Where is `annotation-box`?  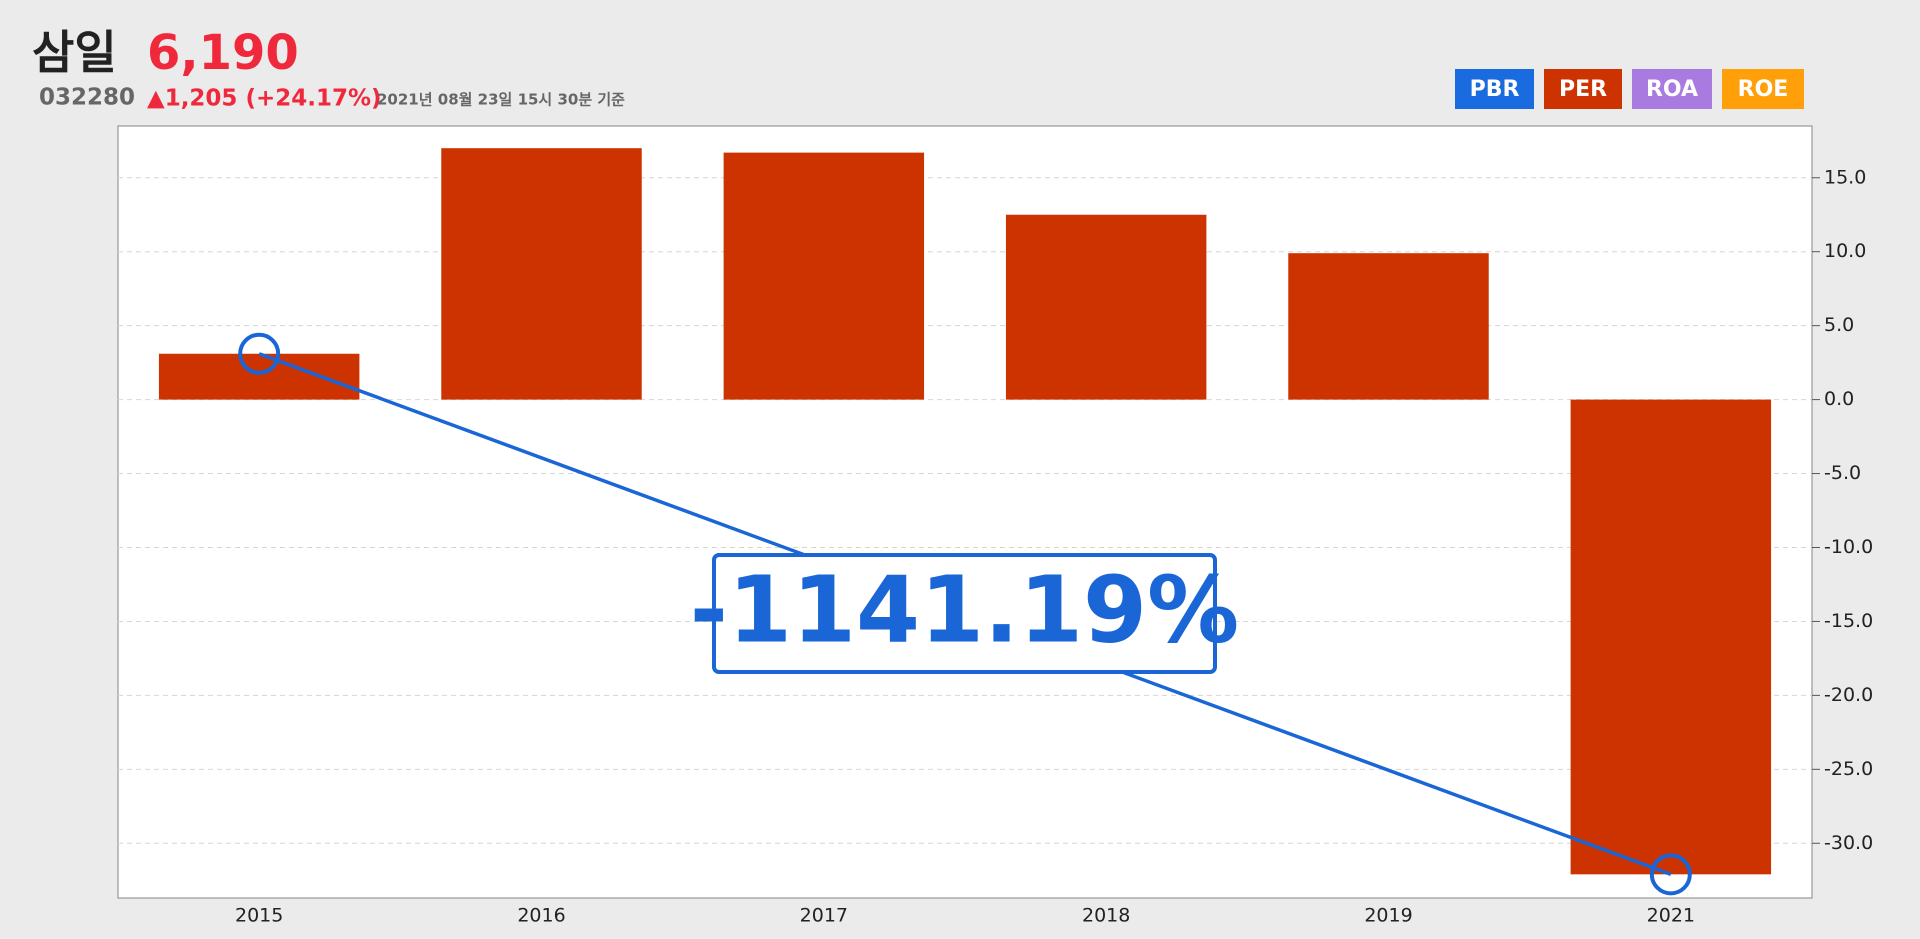
annotation-box is located at coordinates (964, 613).